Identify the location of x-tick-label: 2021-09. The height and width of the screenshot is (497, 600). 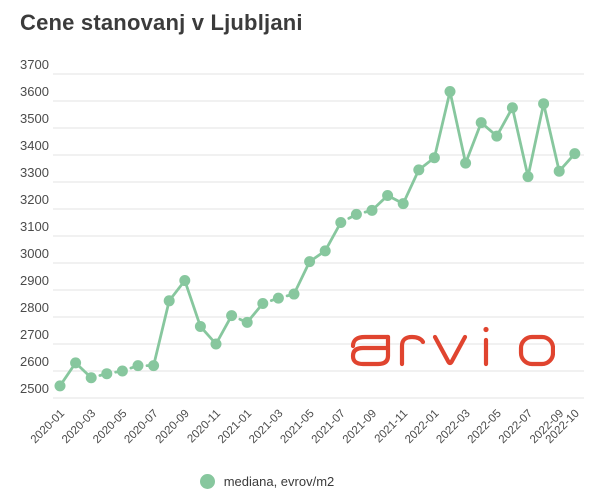
(360, 427).